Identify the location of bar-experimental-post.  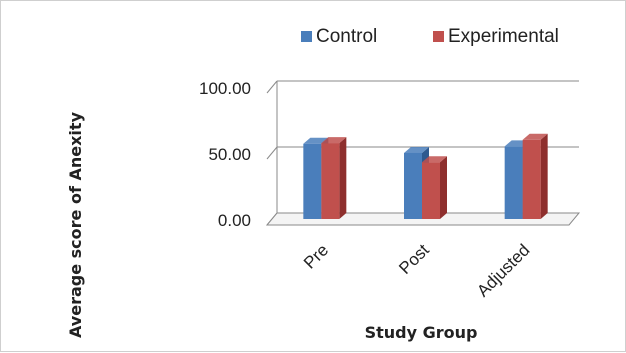
(434, 187).